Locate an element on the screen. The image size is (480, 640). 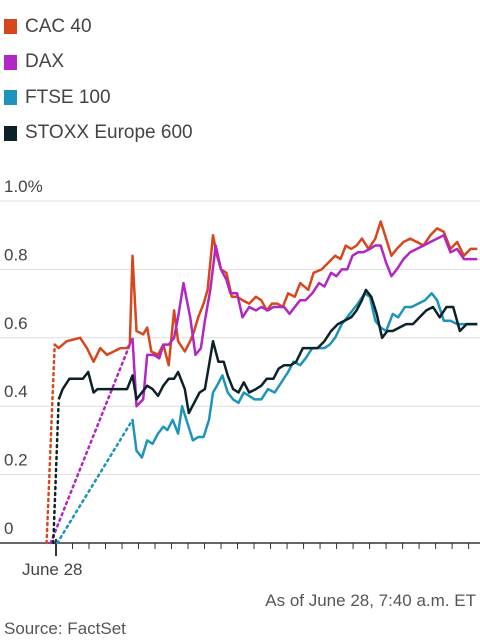
y-tick-label: 0.6 is located at coordinates (16, 323).